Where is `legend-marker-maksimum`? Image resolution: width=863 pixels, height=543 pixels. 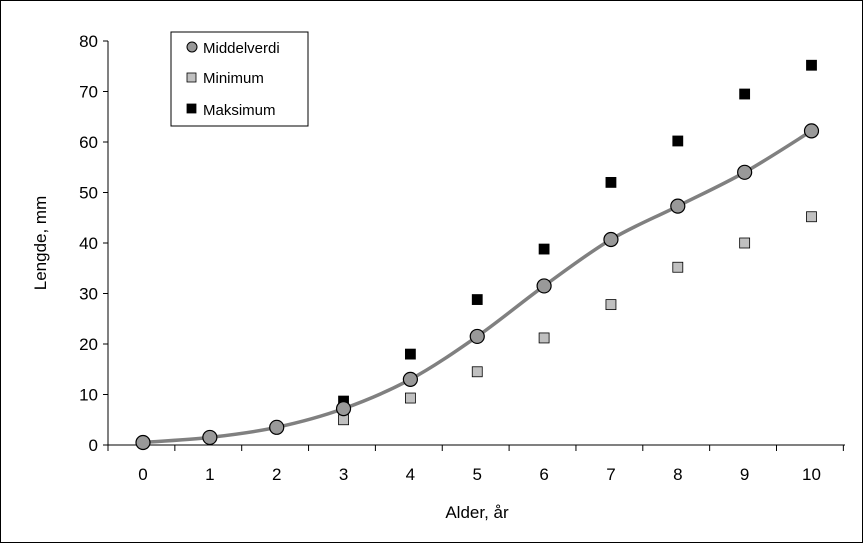 legend-marker-maksimum is located at coordinates (191, 108).